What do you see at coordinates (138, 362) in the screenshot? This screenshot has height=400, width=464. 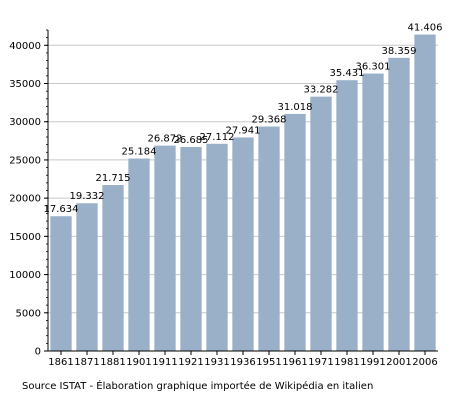 I see `x-tick-label-1901: 1901` at bounding box center [138, 362].